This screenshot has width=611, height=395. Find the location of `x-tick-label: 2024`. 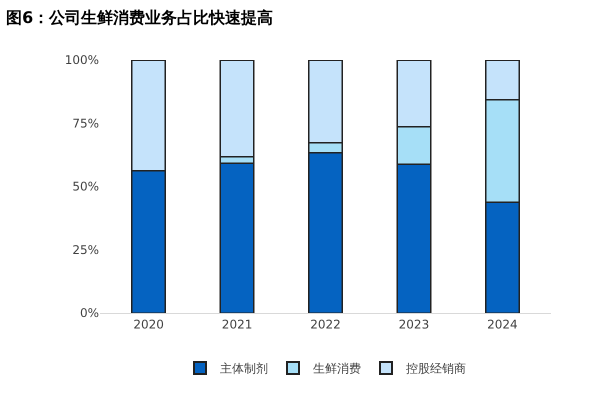

x-tick-label: 2024 is located at coordinates (502, 324).